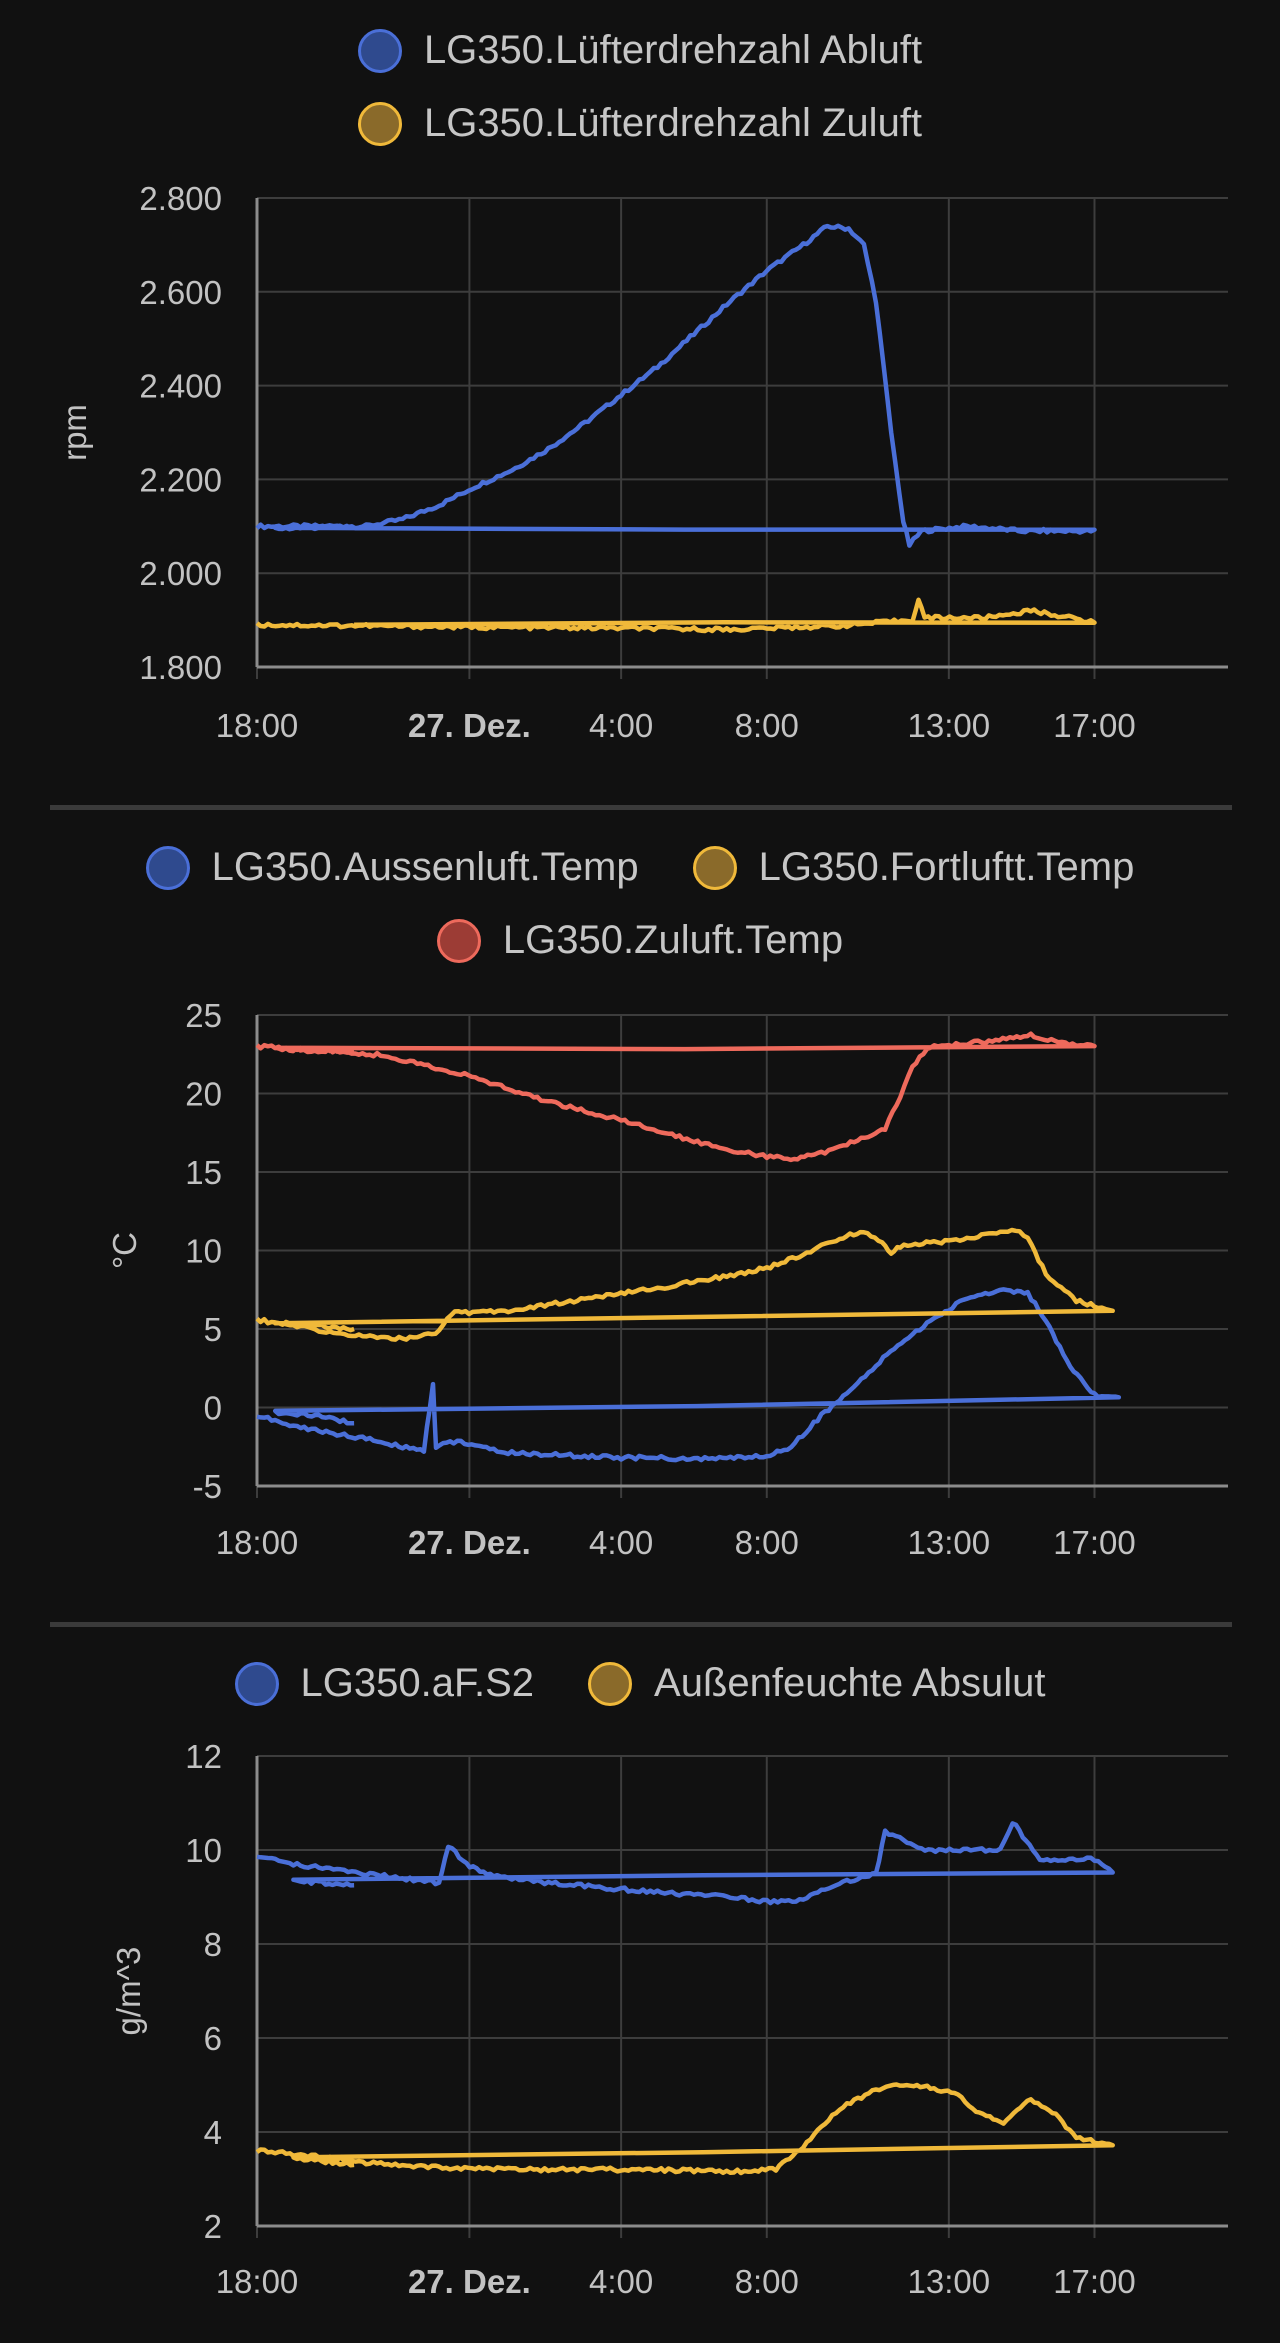  Describe the element at coordinates (213, 1944) in the screenshot. I see `y-tick-label: 8` at that location.